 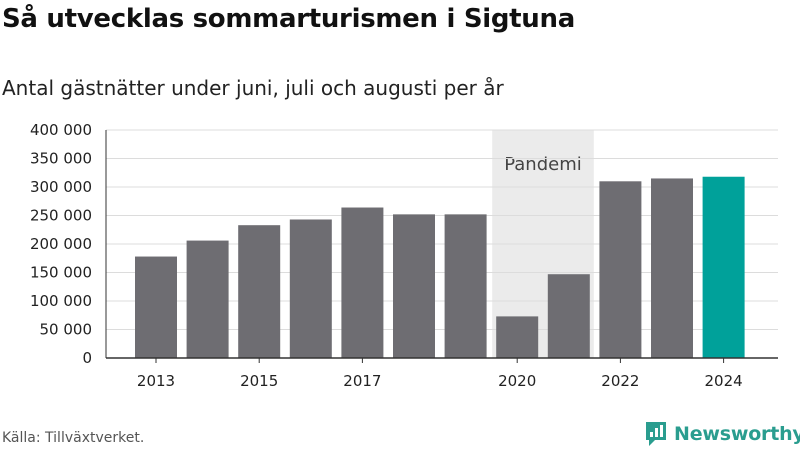 I want to click on brand-logo: Newsworthy, so click(x=722, y=434).